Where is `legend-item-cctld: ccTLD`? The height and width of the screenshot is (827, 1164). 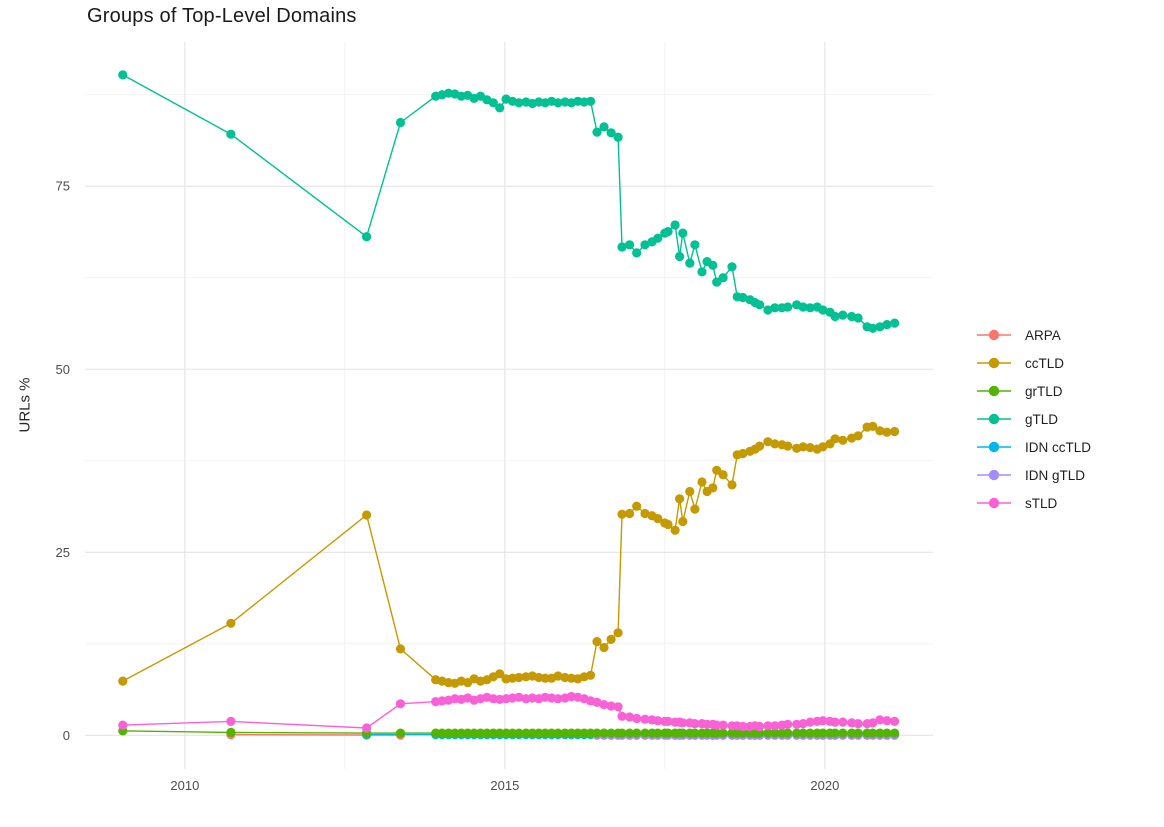 legend-item-cctld: ccTLD is located at coordinates (1032, 363).